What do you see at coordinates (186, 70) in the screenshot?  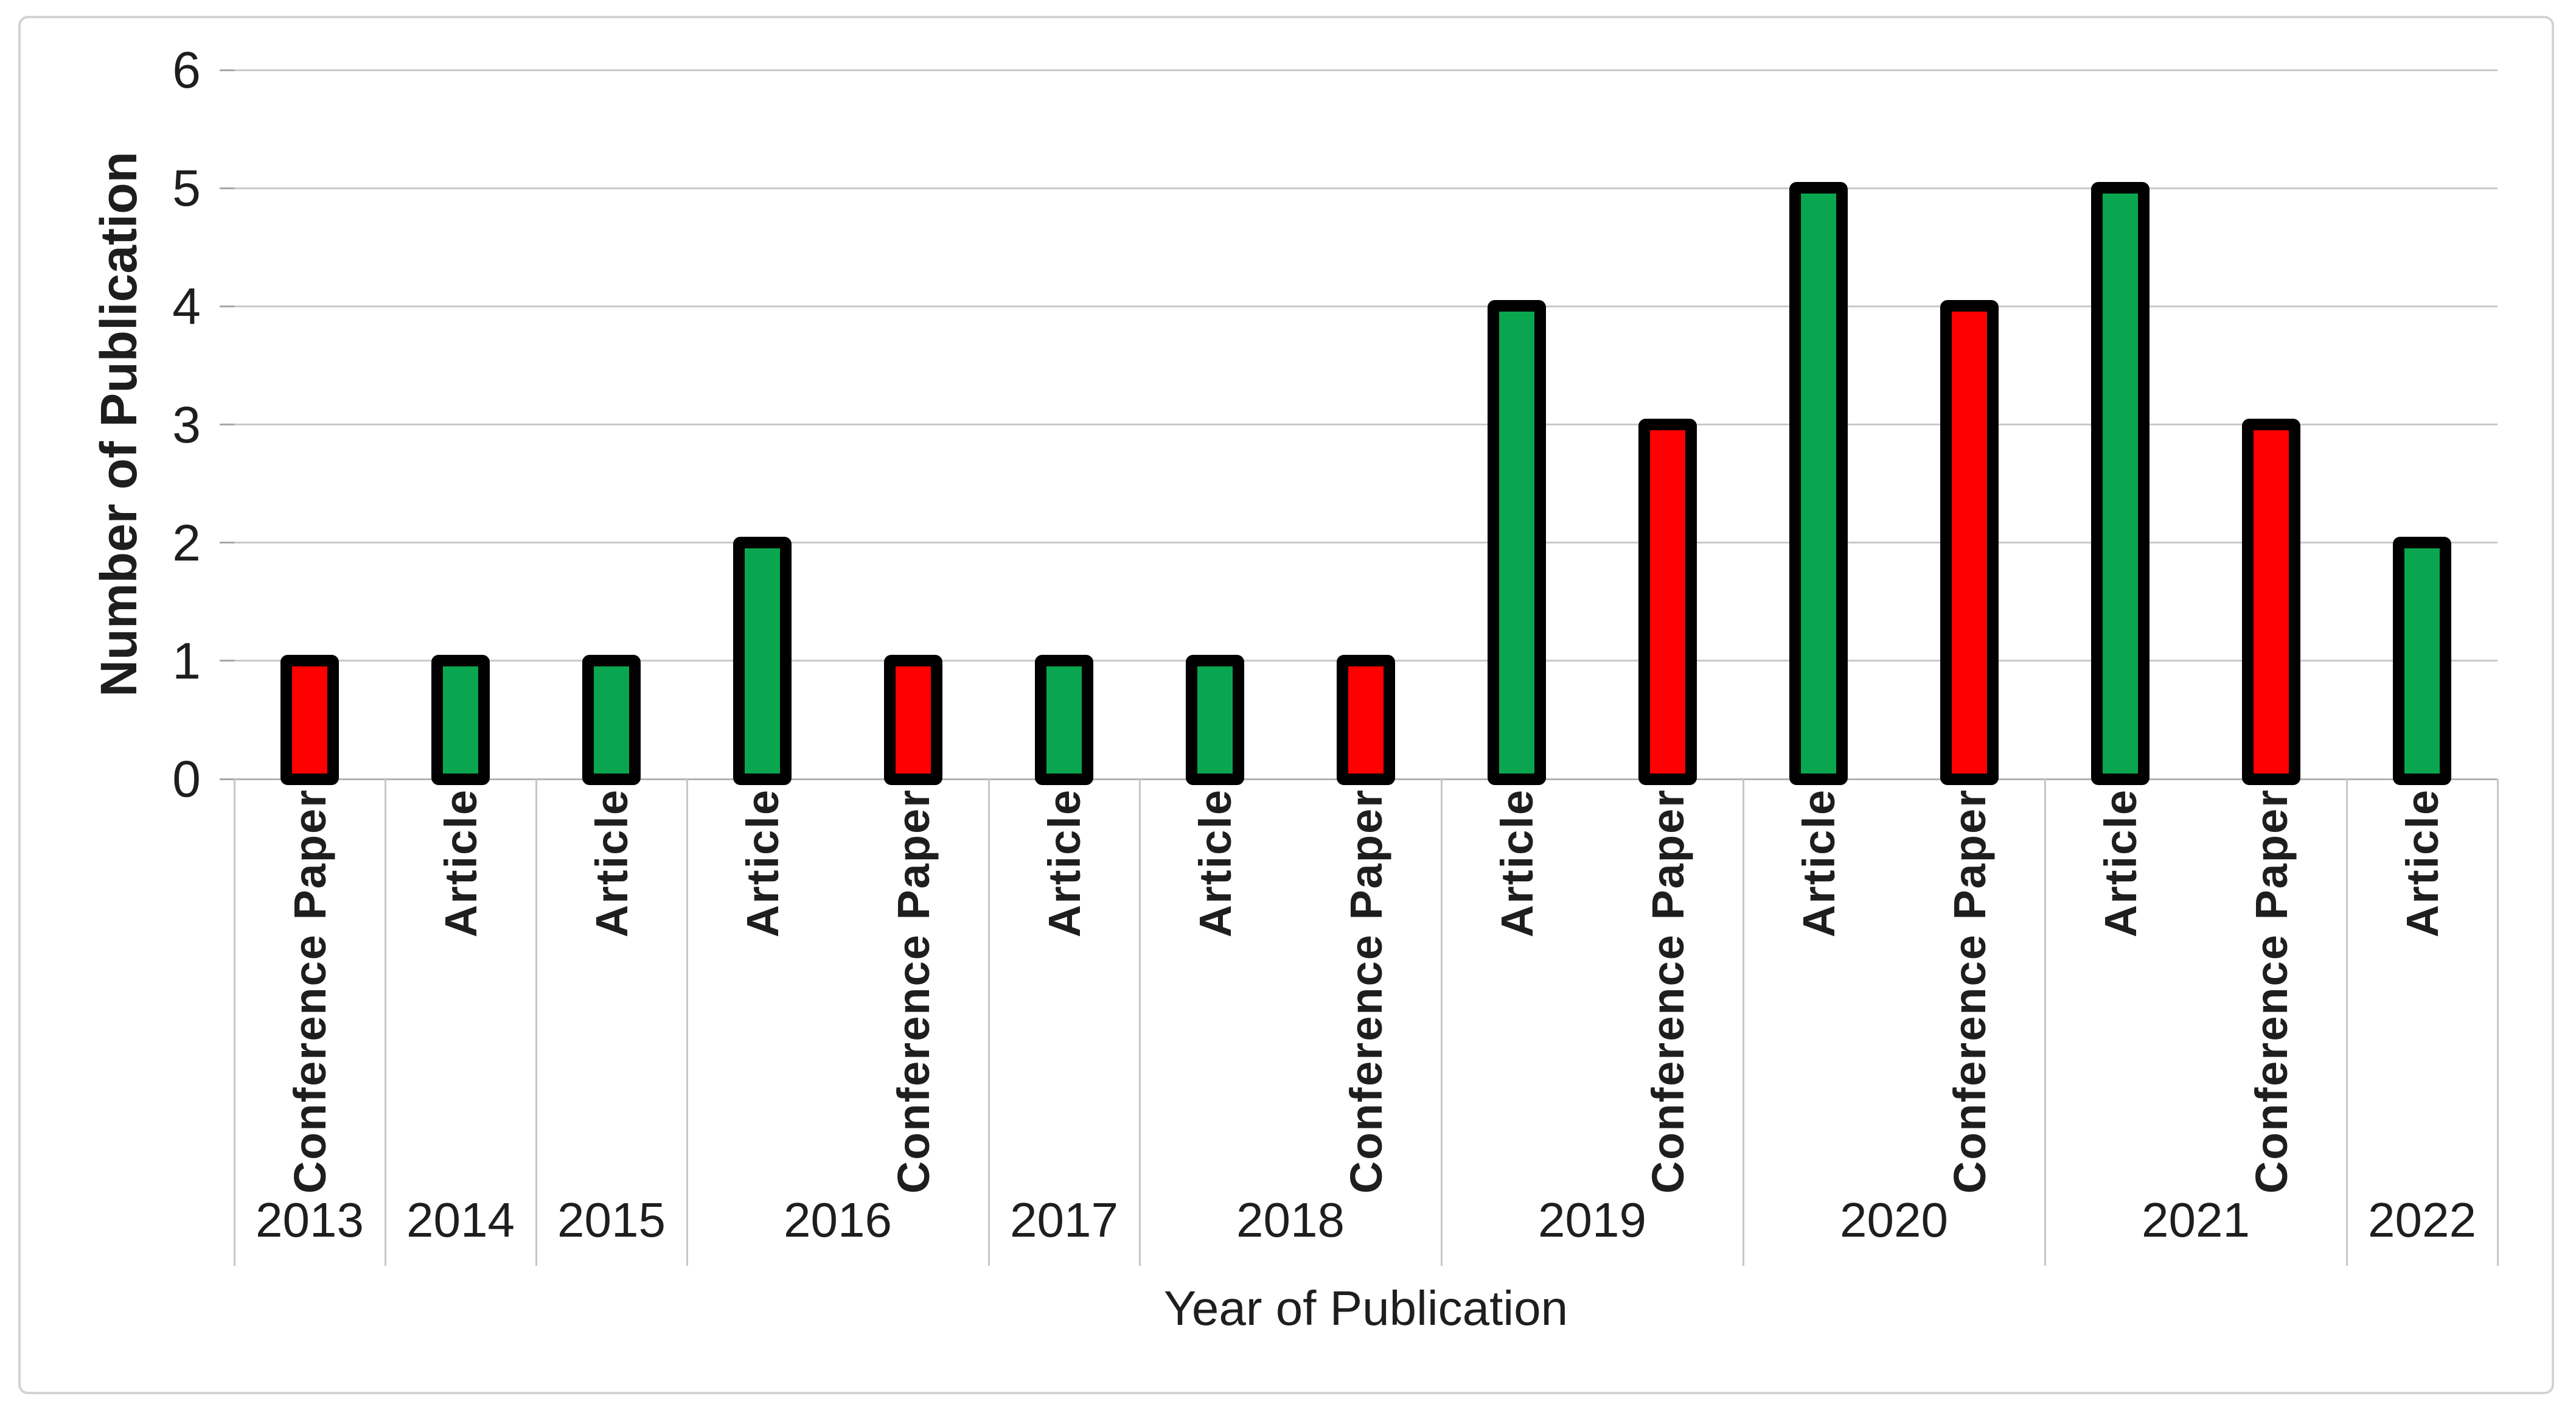 I see `y-tick-label-6: 6` at bounding box center [186, 70].